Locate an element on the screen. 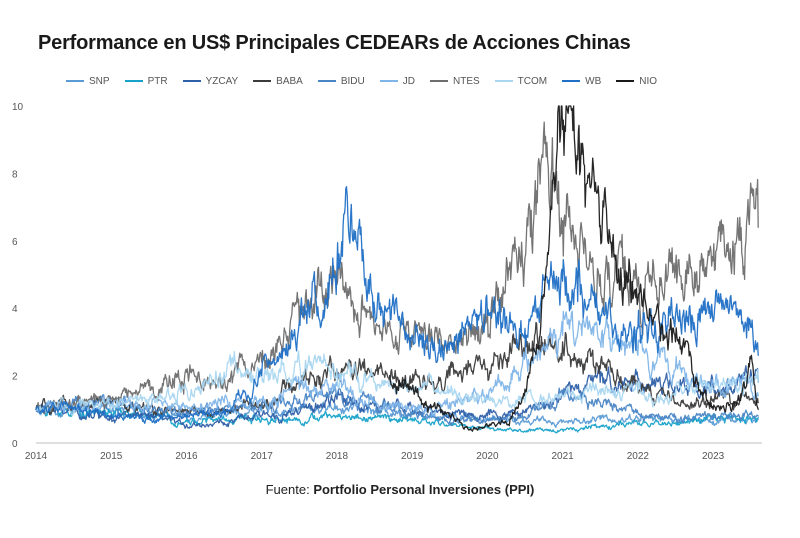  legend-label: YZCAY is located at coordinates (222, 81).